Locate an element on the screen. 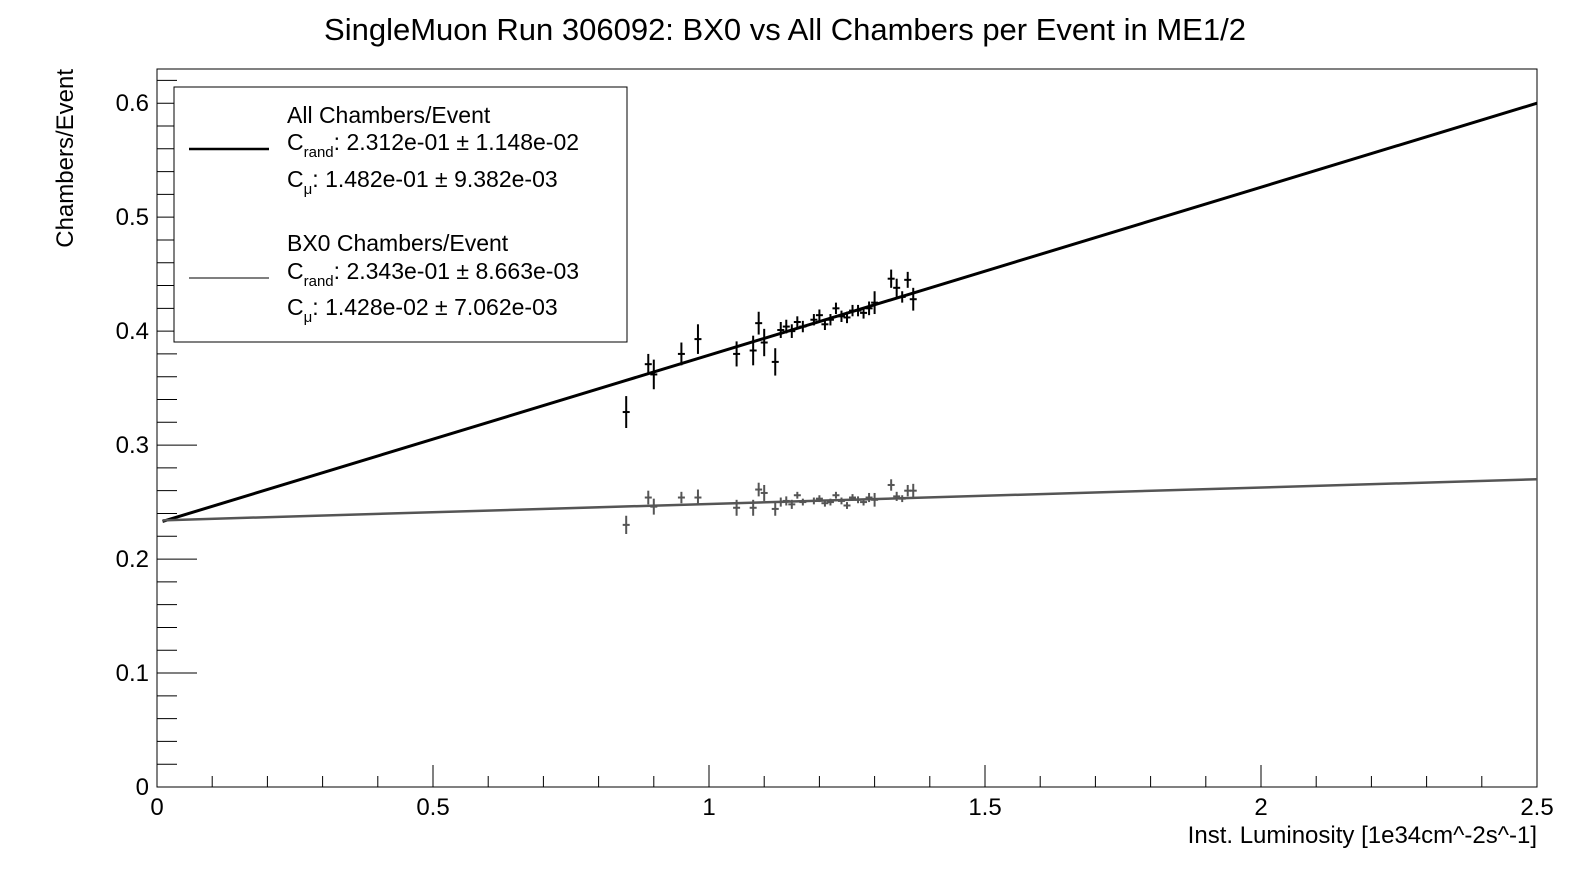  x-tick-labels: 0 0.5 1 1.5 2 2.5 is located at coordinates (851, 807).